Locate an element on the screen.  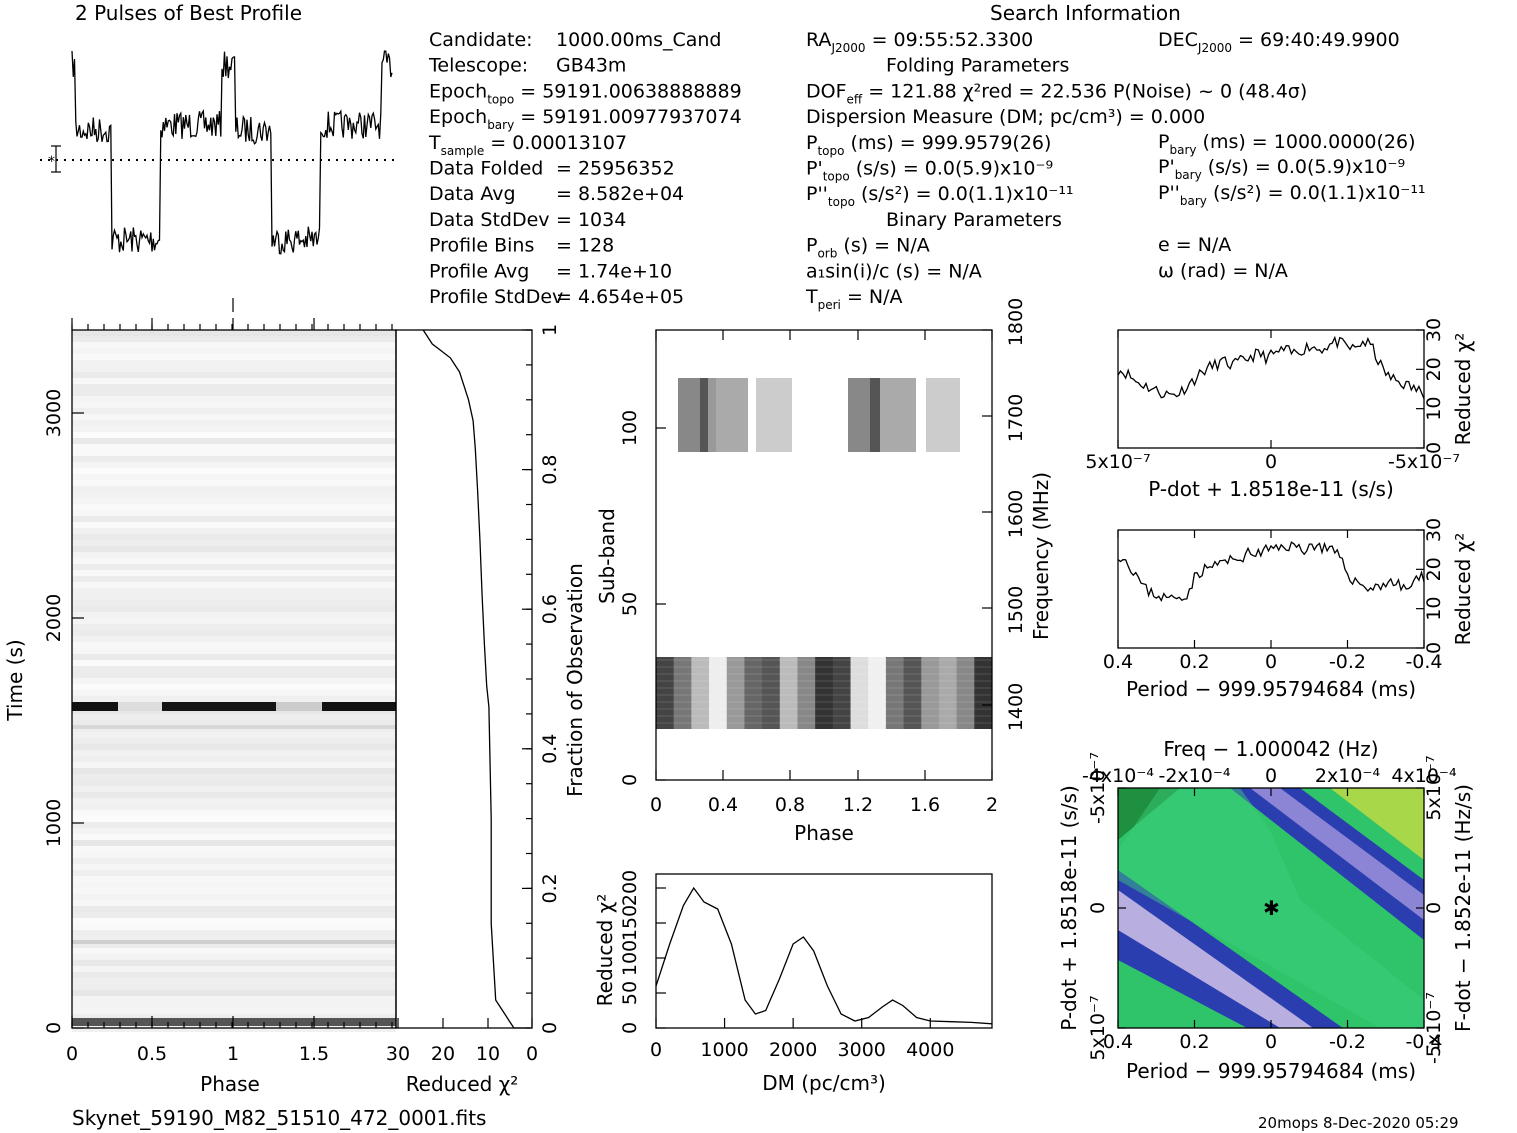
time-phase-ytick-3: 3000 is located at coordinates (54, 413).